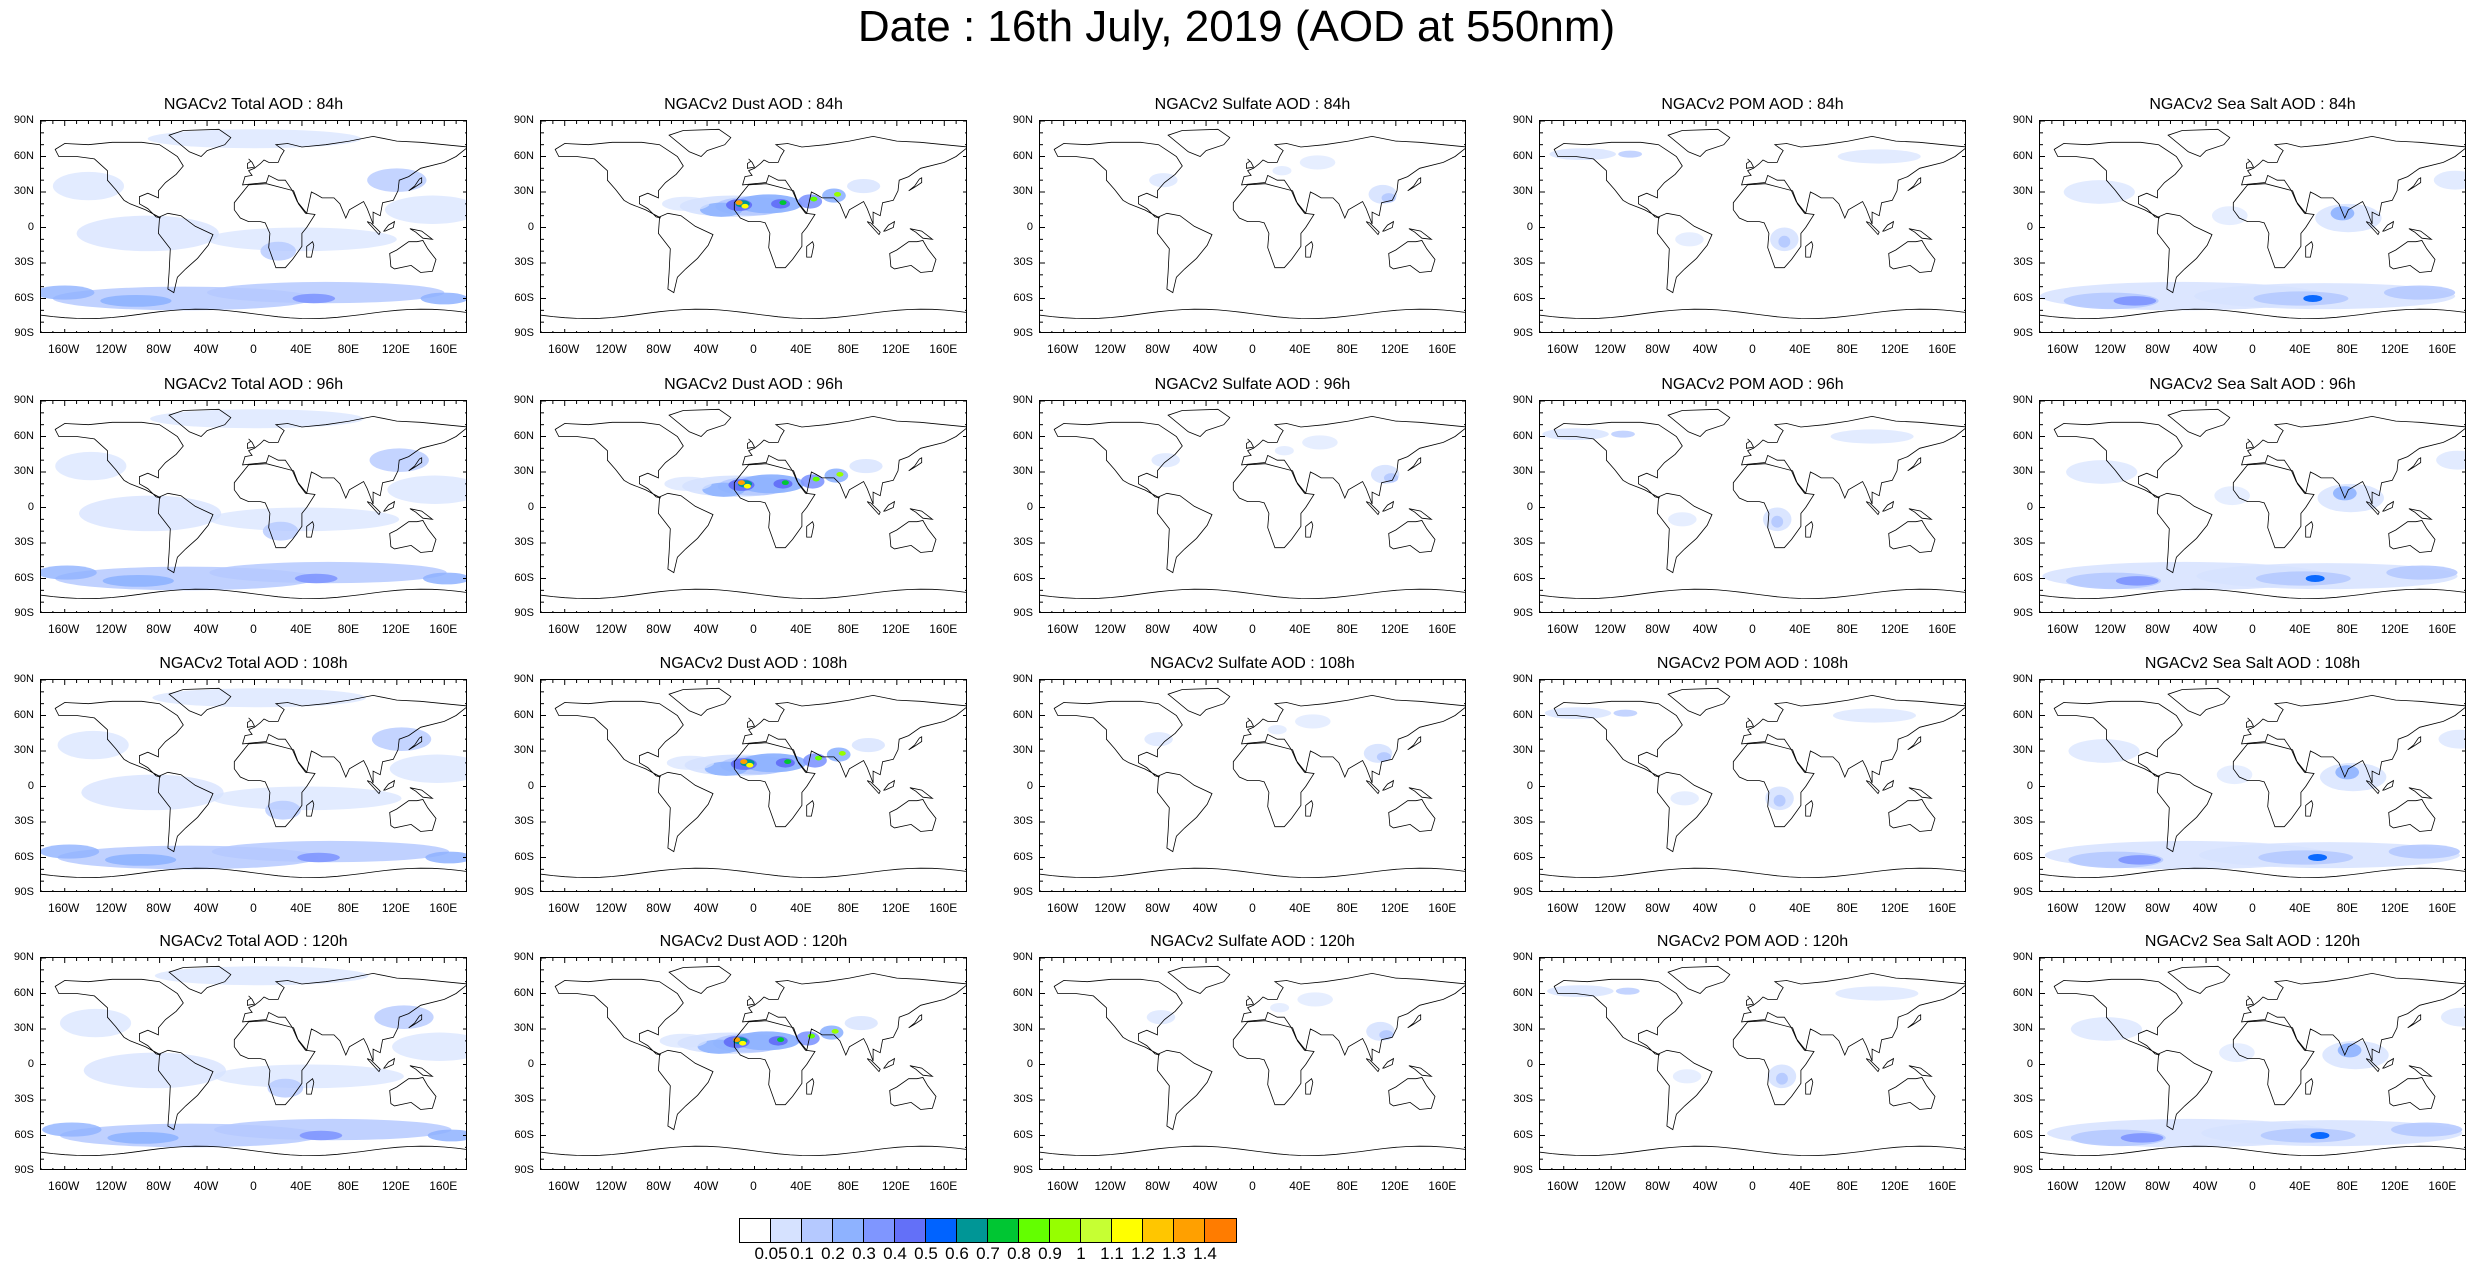  Describe the element at coordinates (1752, 663) in the screenshot. I see `panel-title: NGACv2 POM AOD : 108h` at that location.